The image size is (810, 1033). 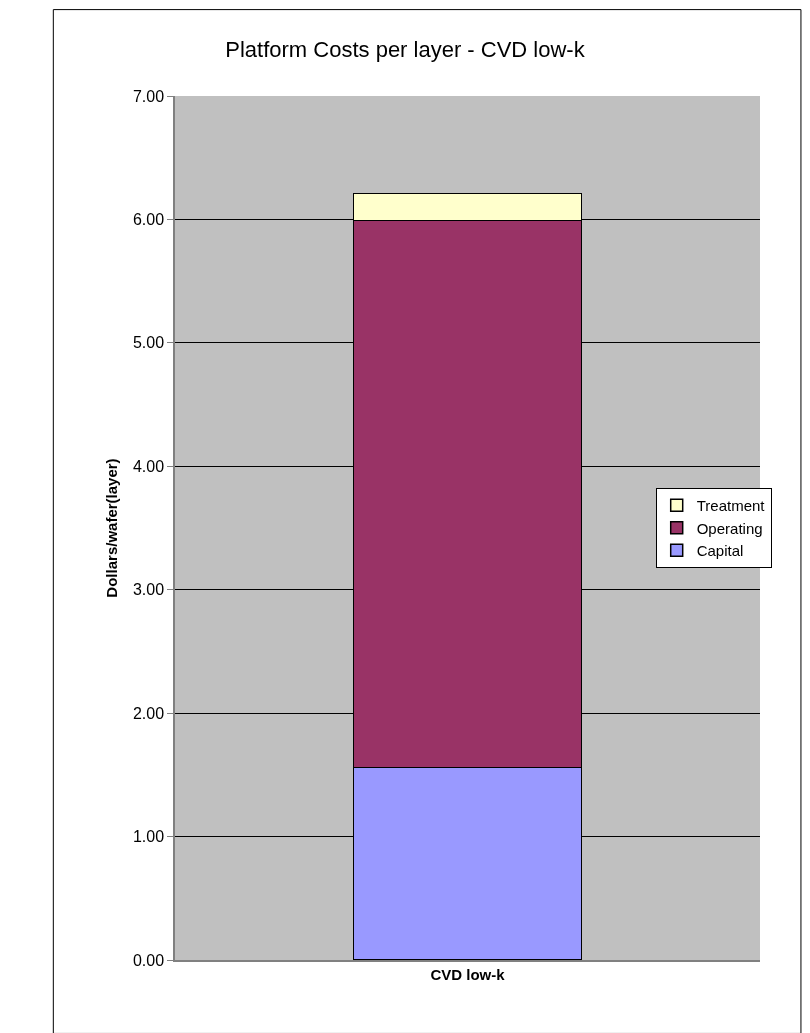 What do you see at coordinates (405, 49) in the screenshot?
I see `chart-title: Platform Costs per layer - CVD low-k` at bounding box center [405, 49].